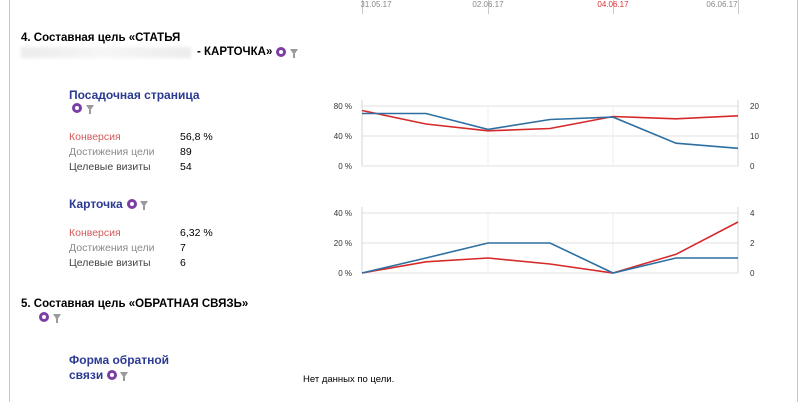  I want to click on goal-4-title-line2: - КАРТОЧКА», so click(235, 52).